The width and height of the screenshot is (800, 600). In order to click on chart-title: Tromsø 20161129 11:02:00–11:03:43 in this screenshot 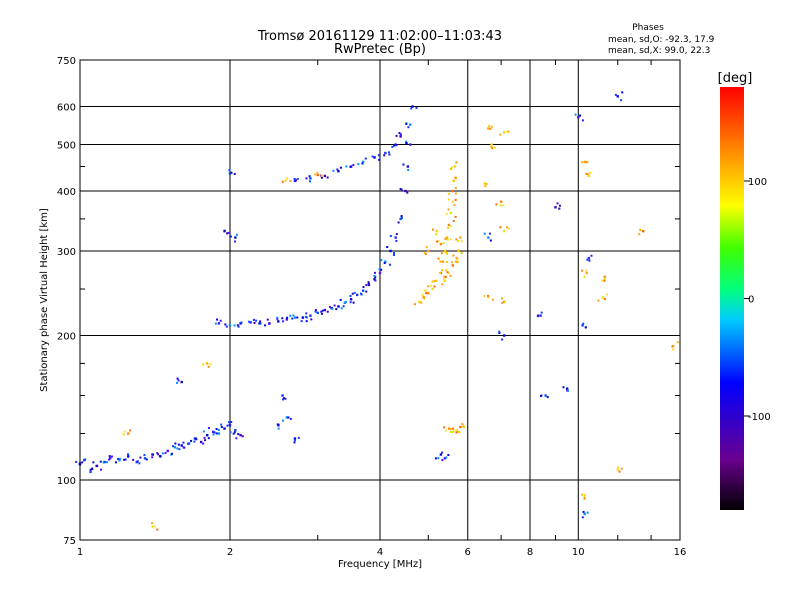, I will do `click(379, 36)`.